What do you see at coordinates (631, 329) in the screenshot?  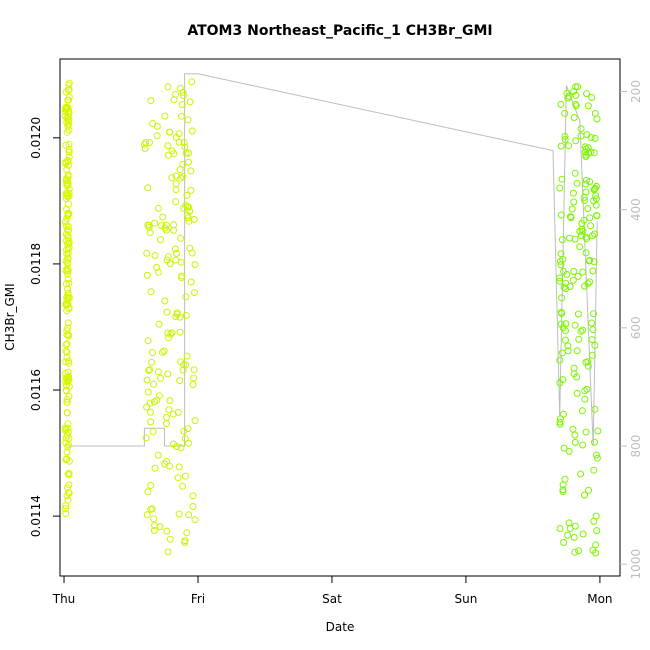 I see `secondary-y-axis: 200 400 600 800 1000` at bounding box center [631, 329].